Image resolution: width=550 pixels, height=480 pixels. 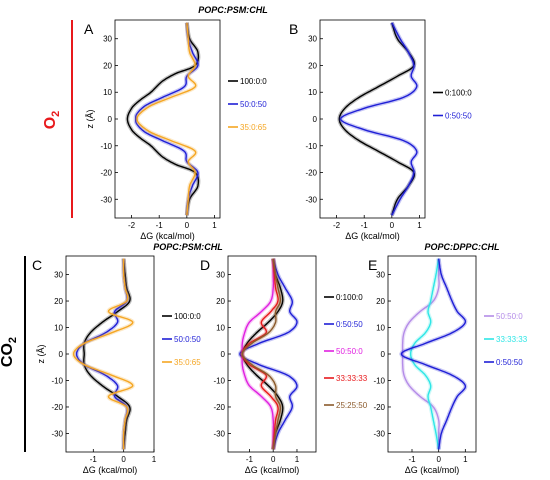 What do you see at coordinates (458, 93) in the screenshot?
I see `legend-entry: 0:100:0` at bounding box center [458, 93].